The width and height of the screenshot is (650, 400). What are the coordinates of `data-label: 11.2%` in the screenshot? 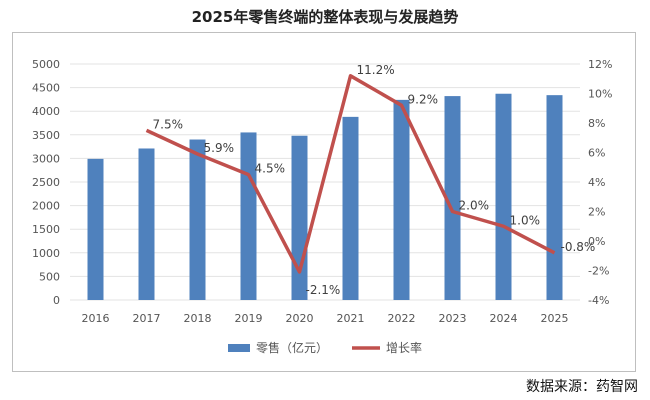 It's located at (376, 70).